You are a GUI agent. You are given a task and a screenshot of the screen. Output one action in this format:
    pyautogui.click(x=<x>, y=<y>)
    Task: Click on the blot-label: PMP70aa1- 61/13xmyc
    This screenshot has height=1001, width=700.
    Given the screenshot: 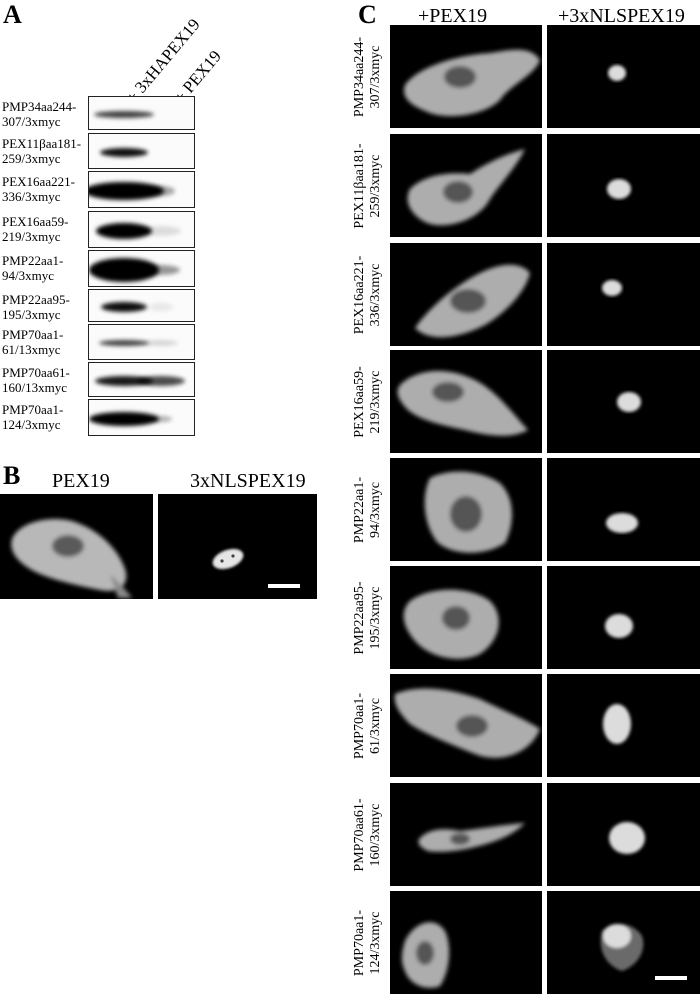 What is the action you would take?
    pyautogui.click(x=33, y=342)
    